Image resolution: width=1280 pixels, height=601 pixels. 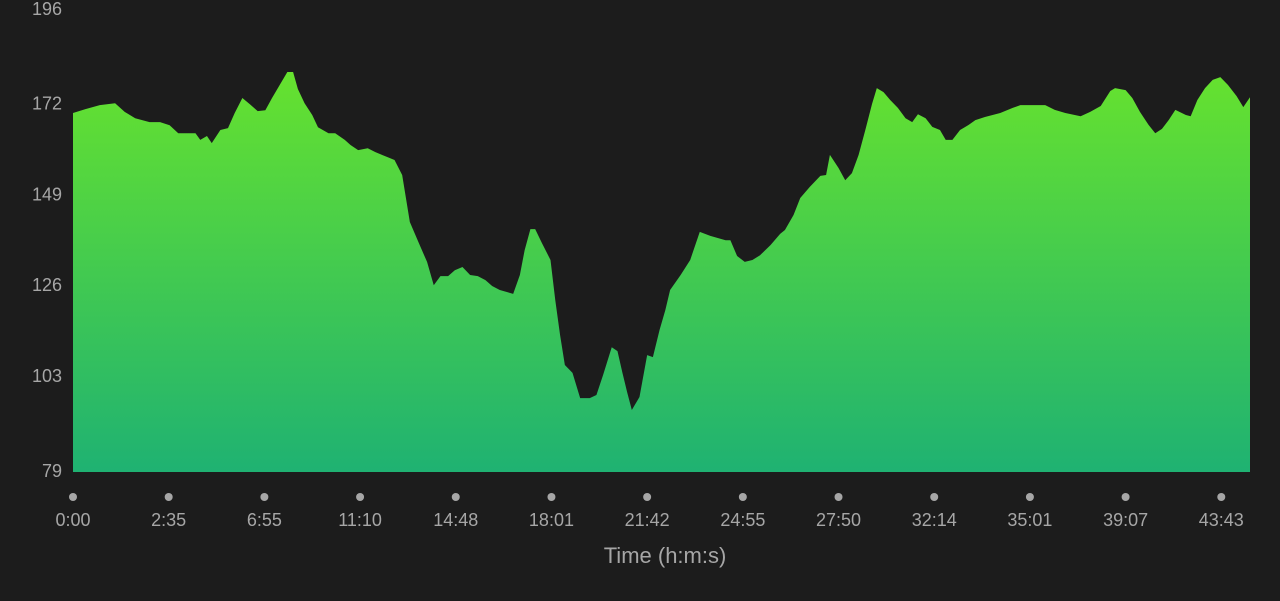 I want to click on x-tick-label: 21:42, so click(x=647, y=520).